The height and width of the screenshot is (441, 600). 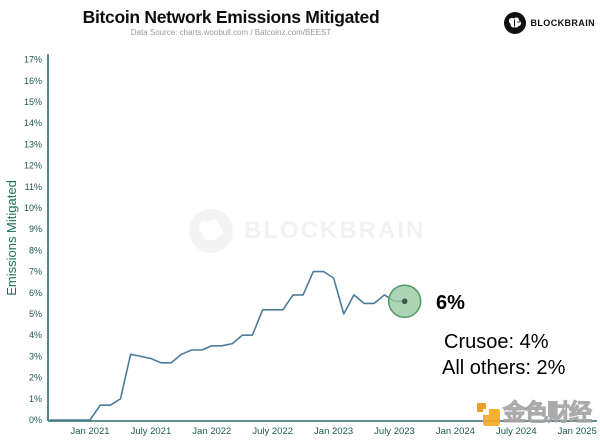 I want to click on y-tick-label: 17%, so click(x=33, y=60).